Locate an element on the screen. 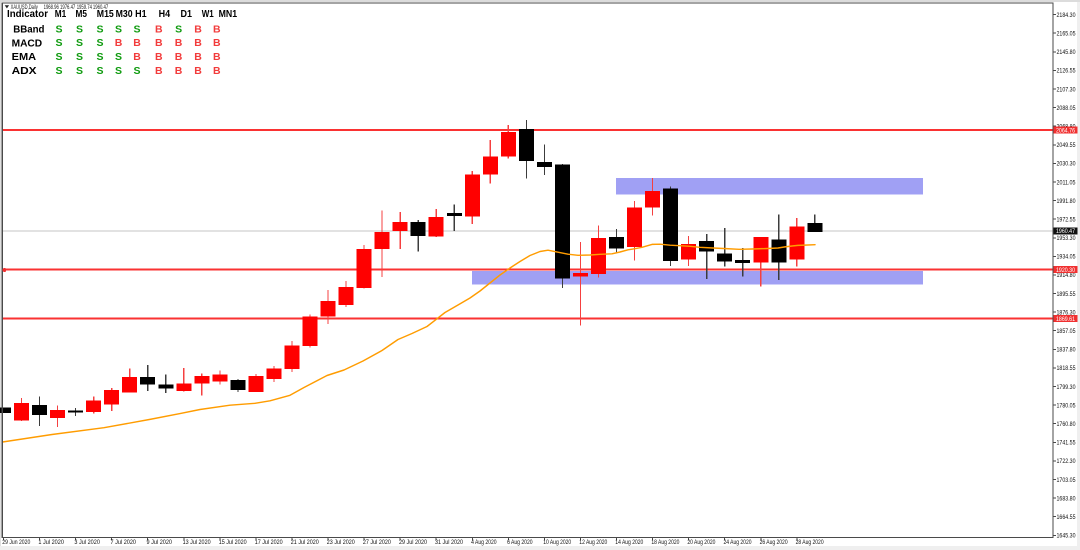 The width and height of the screenshot is (1080, 550). svg-text: 28 Aug 2020 is located at coordinates (810, 542).